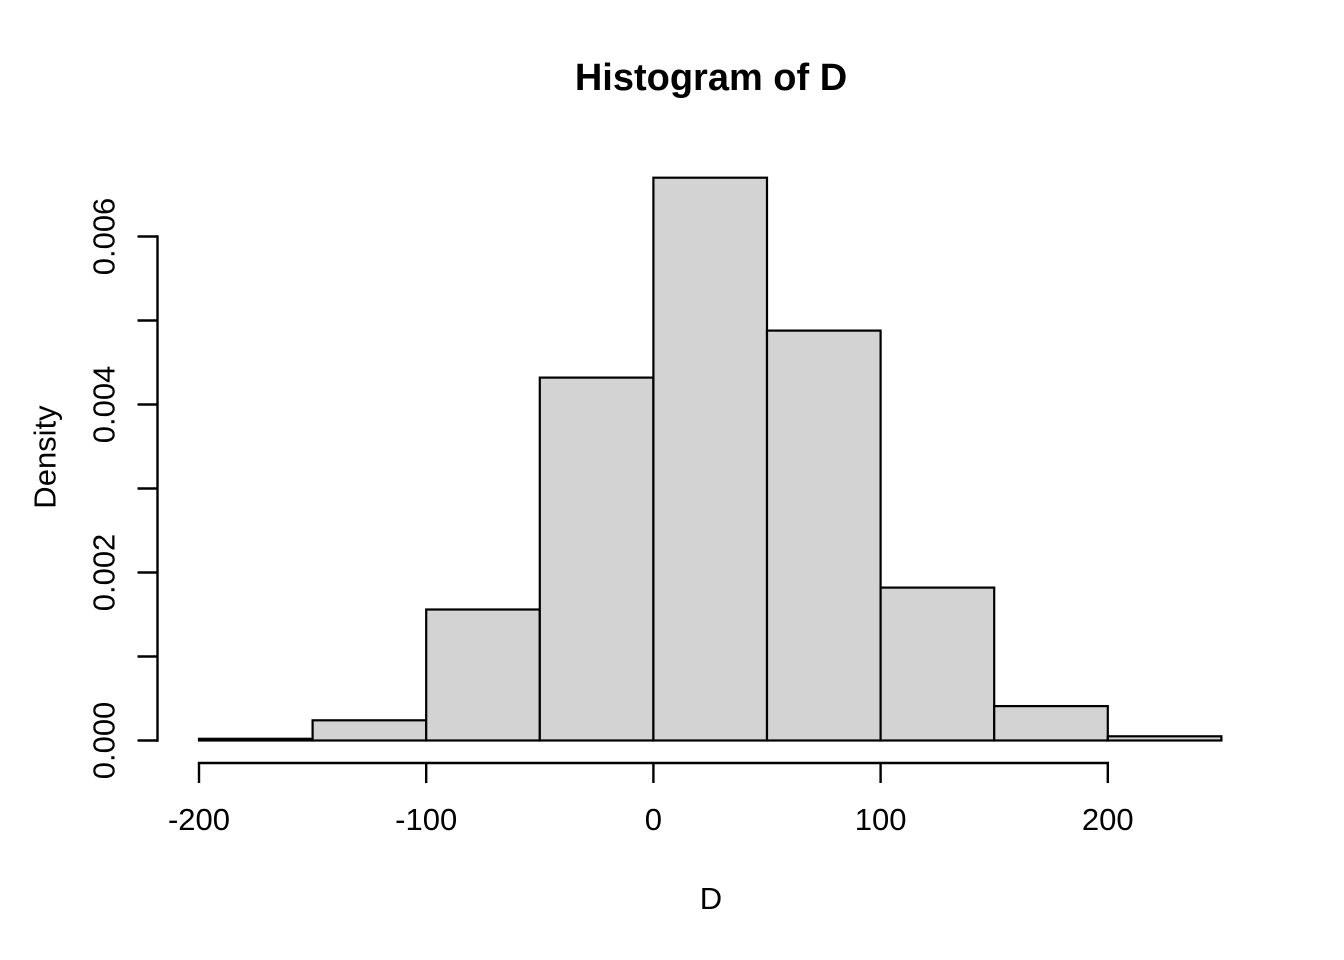 The width and height of the screenshot is (1344, 960). I want to click on chart-title: Histogram of D, so click(711, 78).